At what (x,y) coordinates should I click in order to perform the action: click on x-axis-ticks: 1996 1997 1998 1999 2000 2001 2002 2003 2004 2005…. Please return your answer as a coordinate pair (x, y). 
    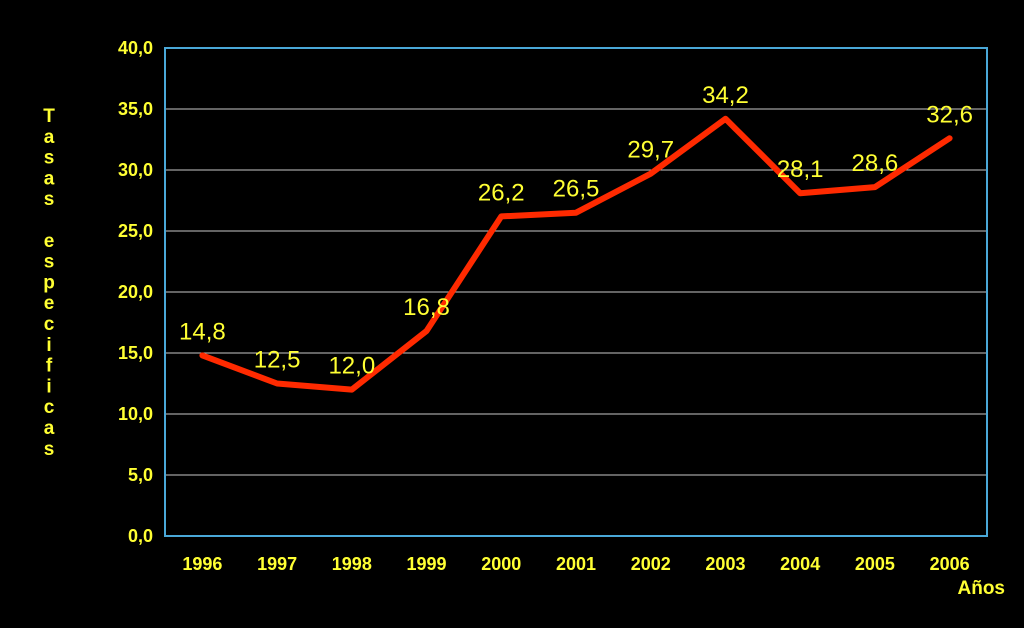
    Looking at the image, I should click on (575, 564).